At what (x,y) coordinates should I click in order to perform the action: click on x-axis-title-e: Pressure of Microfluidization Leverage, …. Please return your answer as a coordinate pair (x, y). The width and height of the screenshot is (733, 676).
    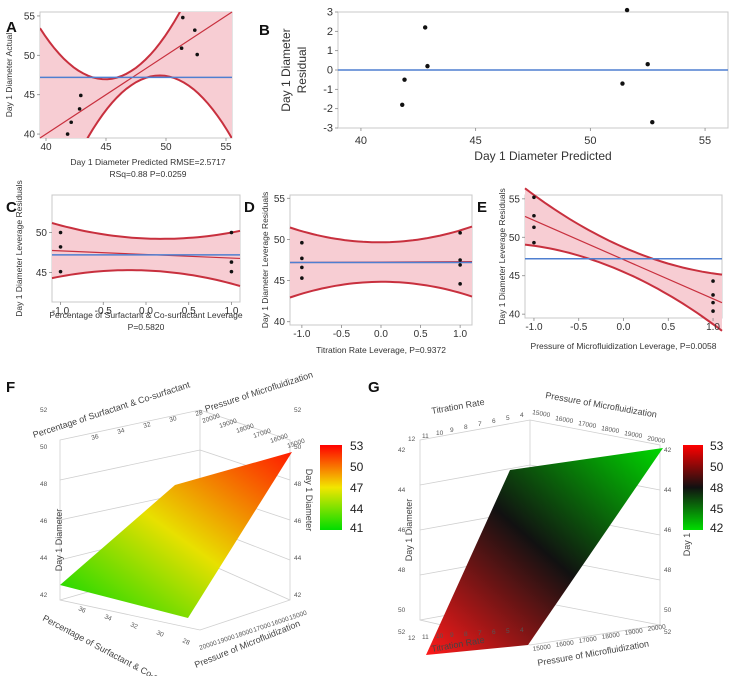
    Looking at the image, I should click on (624, 346).